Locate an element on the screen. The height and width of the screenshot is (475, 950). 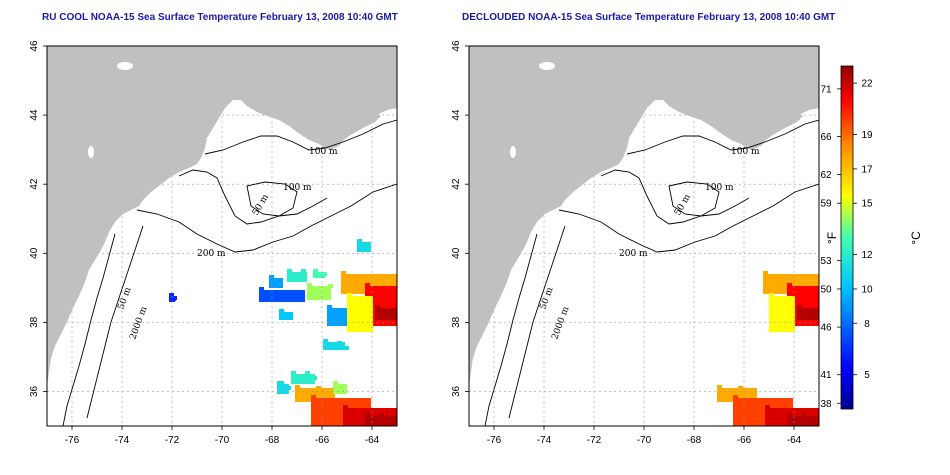
fahrenheit-tick-label: 53 is located at coordinates (826, 261).